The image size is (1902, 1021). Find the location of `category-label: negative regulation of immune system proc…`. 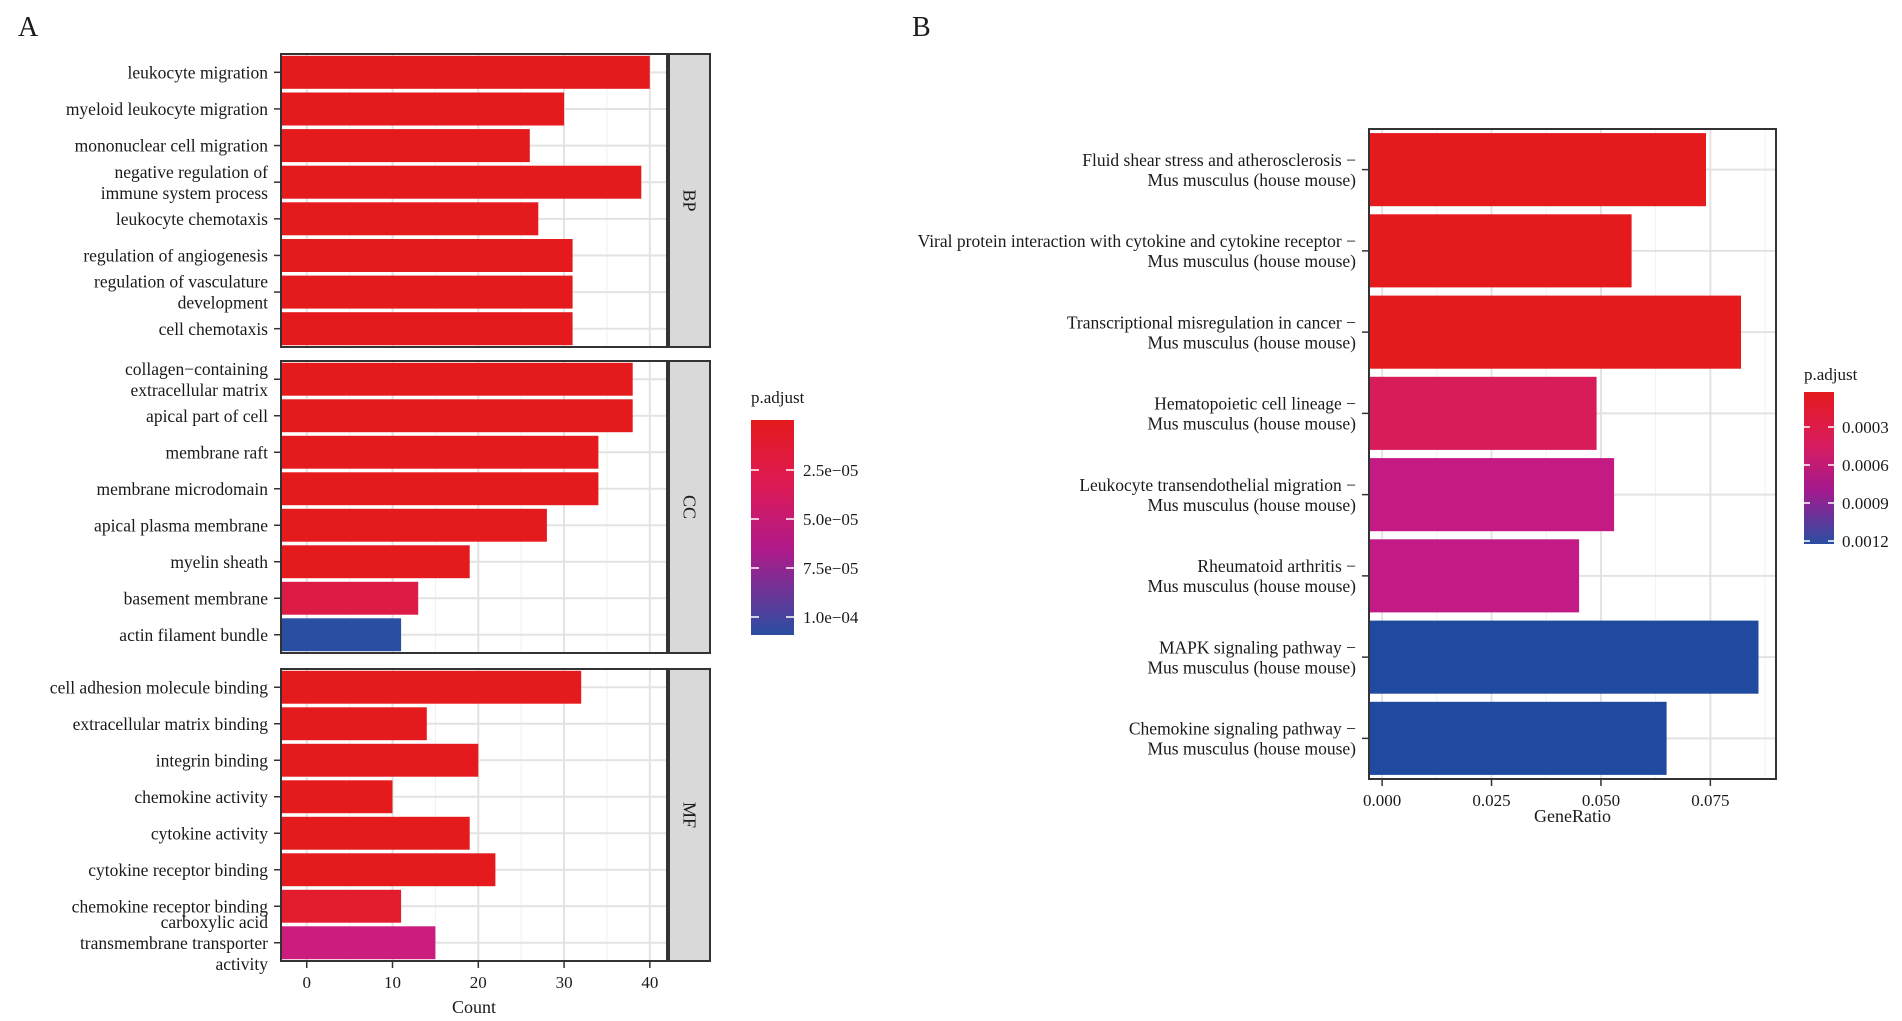

category-label: negative regulation of immune system proc… is located at coordinates (184, 182).